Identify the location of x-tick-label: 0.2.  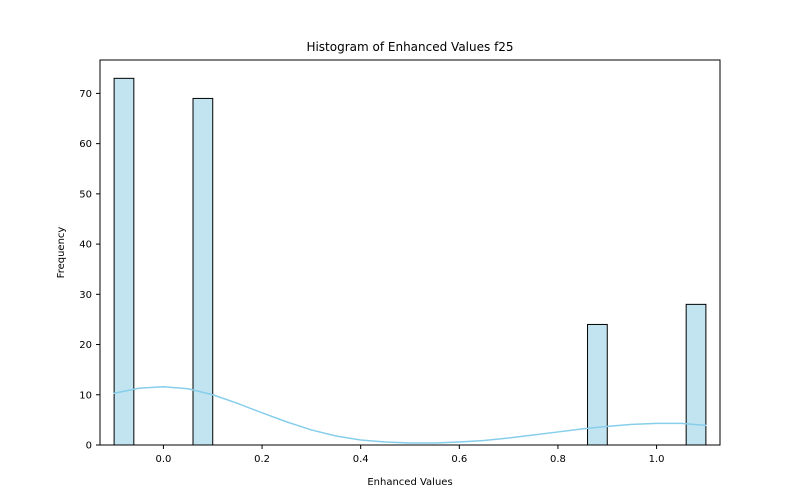
(262, 459).